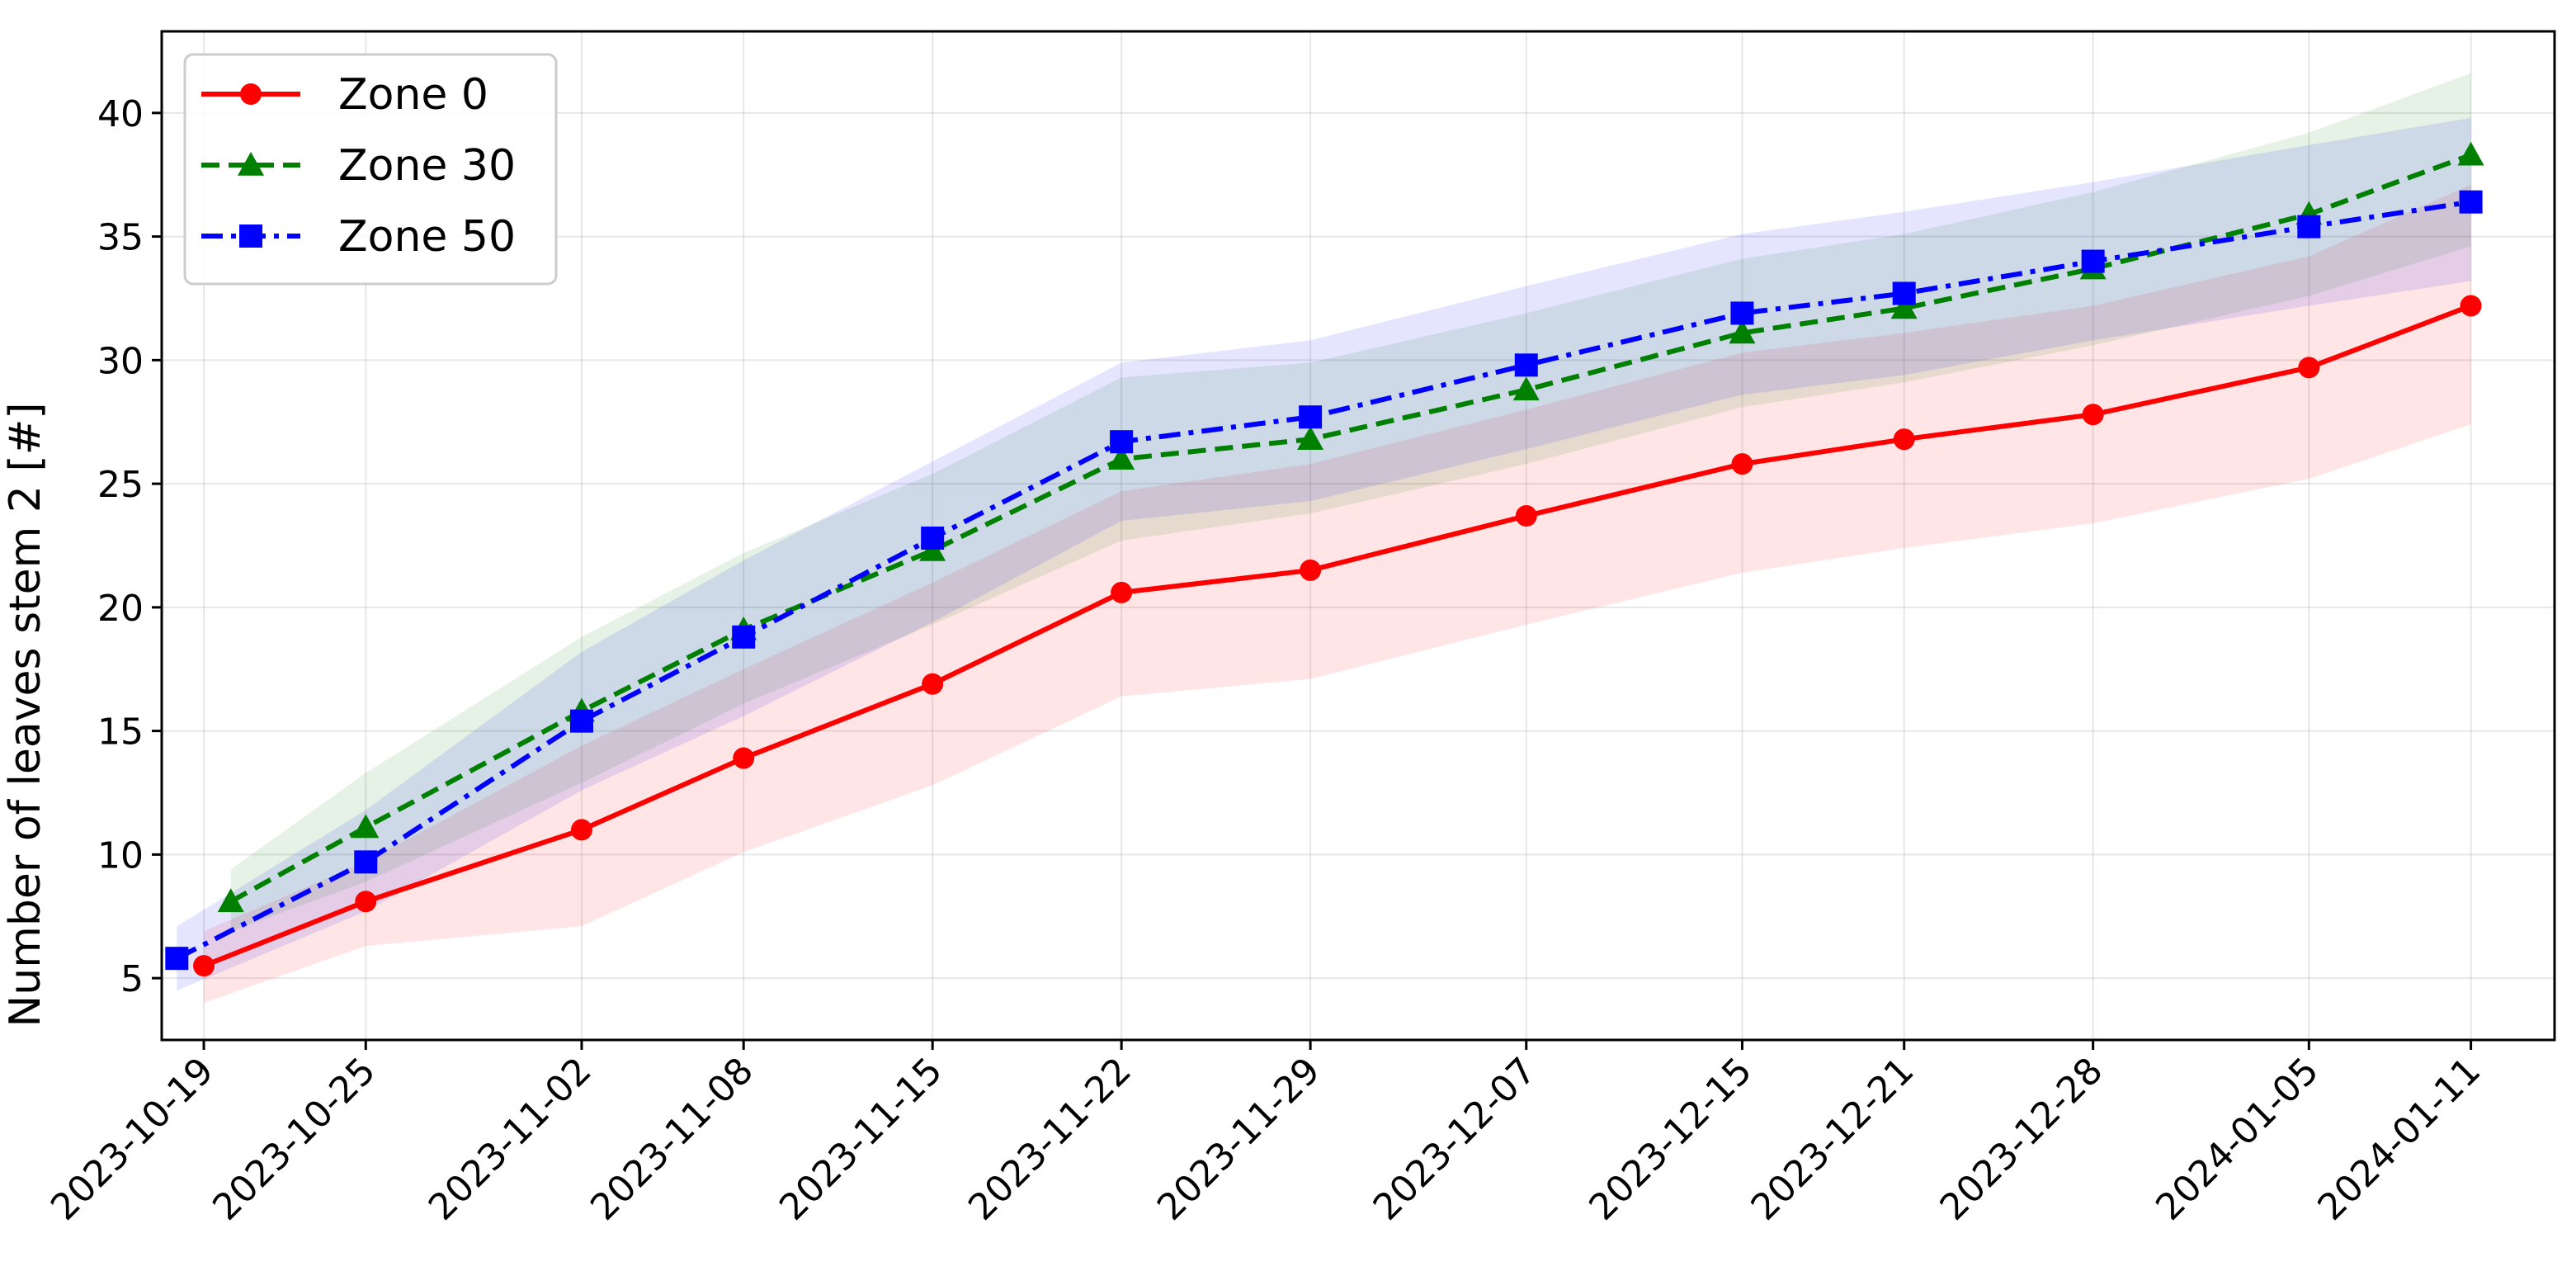 The width and height of the screenshot is (2576, 1276). I want to click on y-tick-label: 35, so click(121, 238).